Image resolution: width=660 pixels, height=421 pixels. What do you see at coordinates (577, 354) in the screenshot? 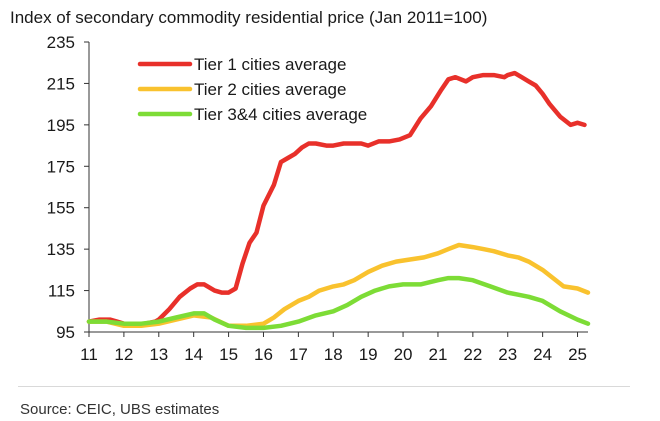
I see `x-tick-label: 25` at bounding box center [577, 354].